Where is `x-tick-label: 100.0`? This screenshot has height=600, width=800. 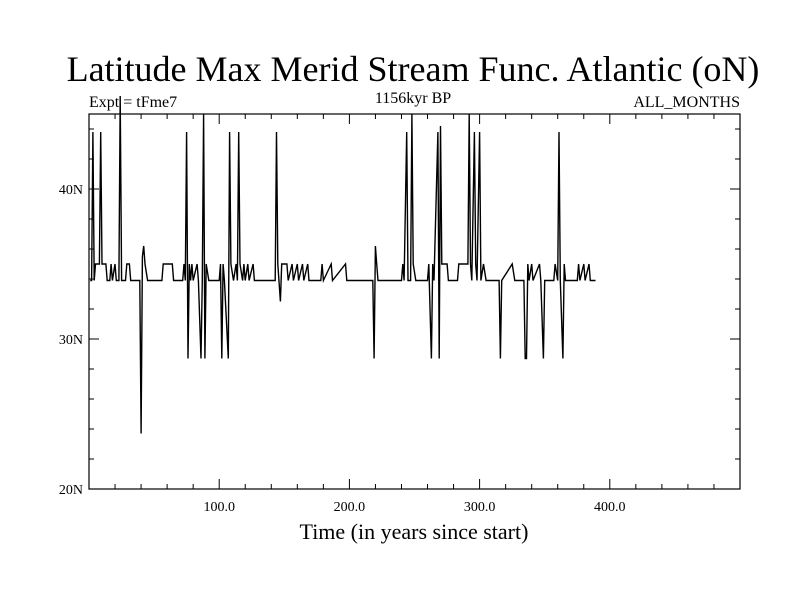 x-tick-label: 100.0 is located at coordinates (219, 507).